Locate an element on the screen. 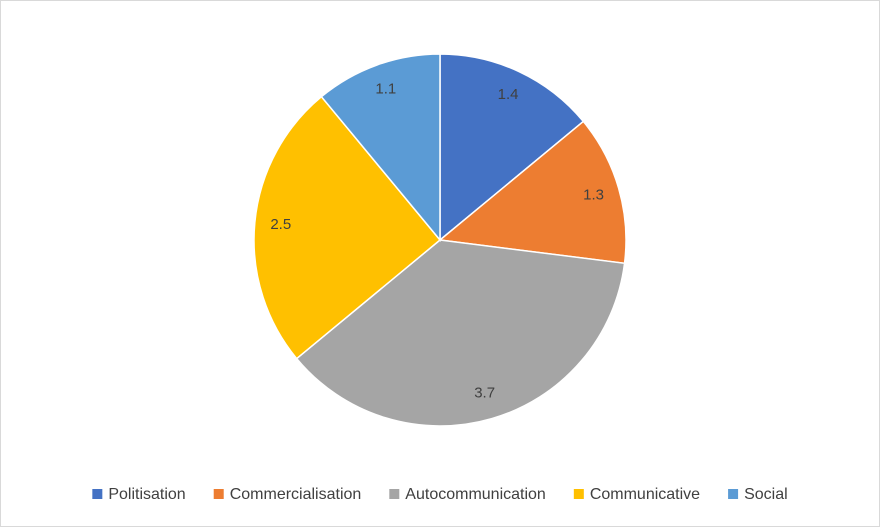 The image size is (880, 527). data-label: 1.4 is located at coordinates (508, 94).